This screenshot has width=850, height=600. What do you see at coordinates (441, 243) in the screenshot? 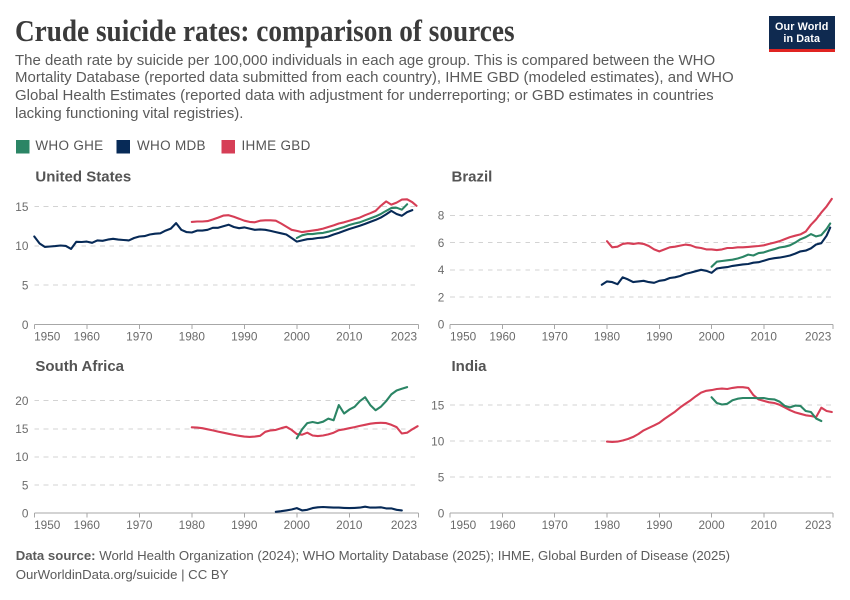
I see `svg-text: 6` at bounding box center [441, 243].